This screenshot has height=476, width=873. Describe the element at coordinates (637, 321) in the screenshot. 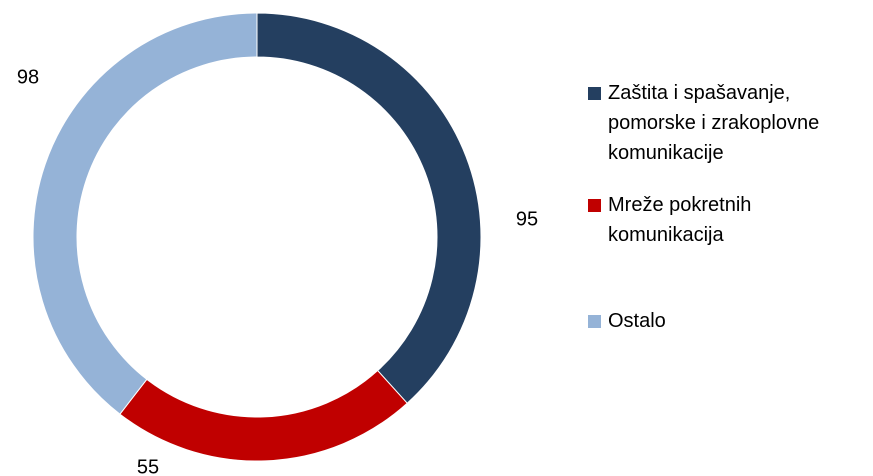

I see `legend-label: Ostalo` at that location.